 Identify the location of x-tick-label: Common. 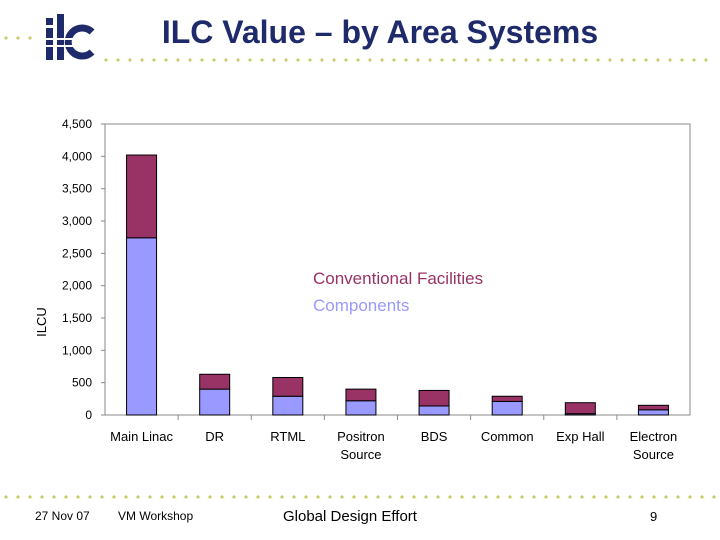
(507, 436).